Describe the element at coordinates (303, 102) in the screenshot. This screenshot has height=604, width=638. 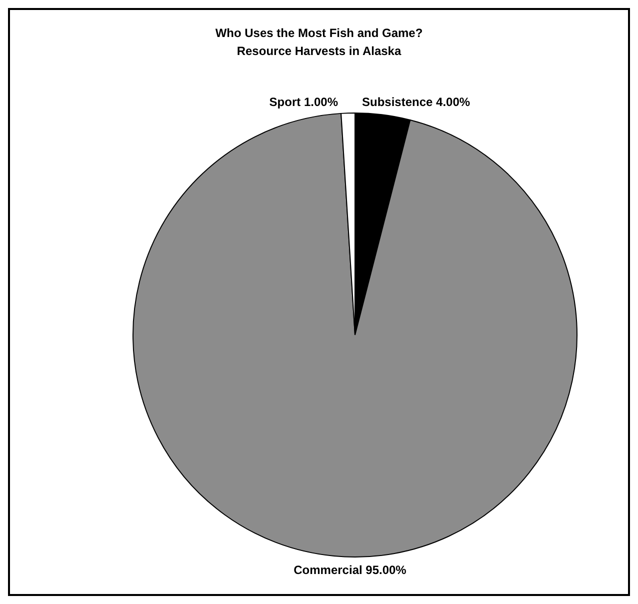
I see `slice-label: Sport 1.00%` at that location.